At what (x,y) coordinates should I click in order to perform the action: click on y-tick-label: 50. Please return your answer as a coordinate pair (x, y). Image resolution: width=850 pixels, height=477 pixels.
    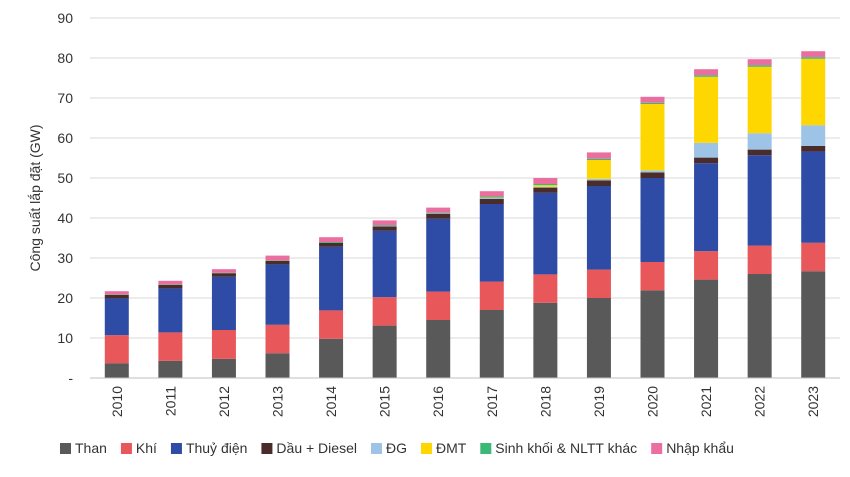
    Looking at the image, I should click on (65, 178).